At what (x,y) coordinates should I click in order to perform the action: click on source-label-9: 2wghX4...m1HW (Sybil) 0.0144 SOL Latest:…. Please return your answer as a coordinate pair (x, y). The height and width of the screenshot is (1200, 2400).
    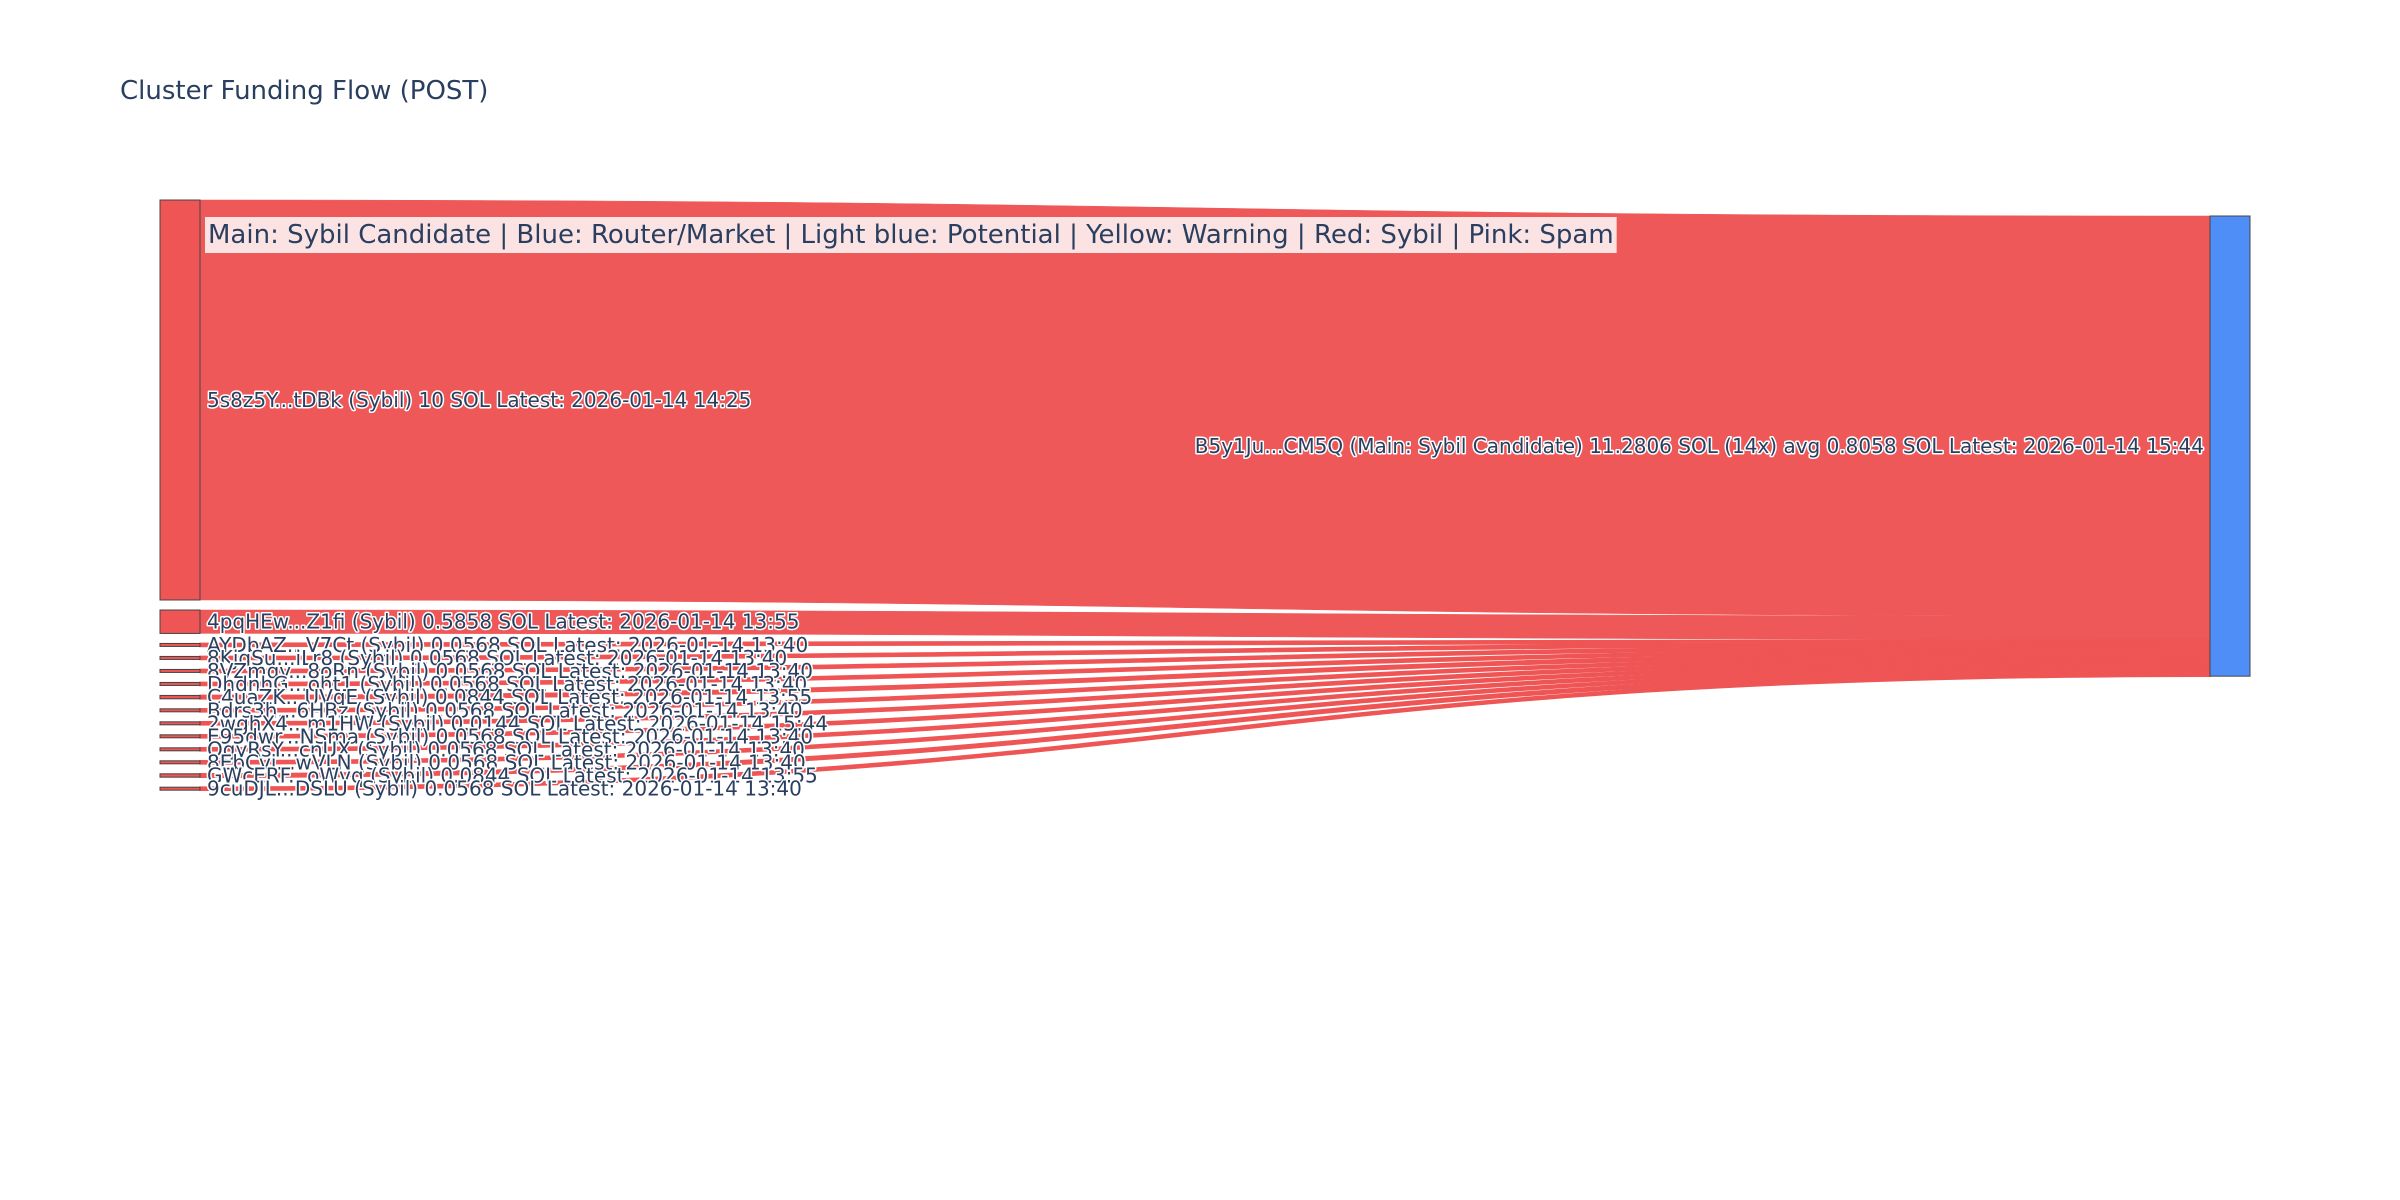
    Looking at the image, I should click on (517, 723).